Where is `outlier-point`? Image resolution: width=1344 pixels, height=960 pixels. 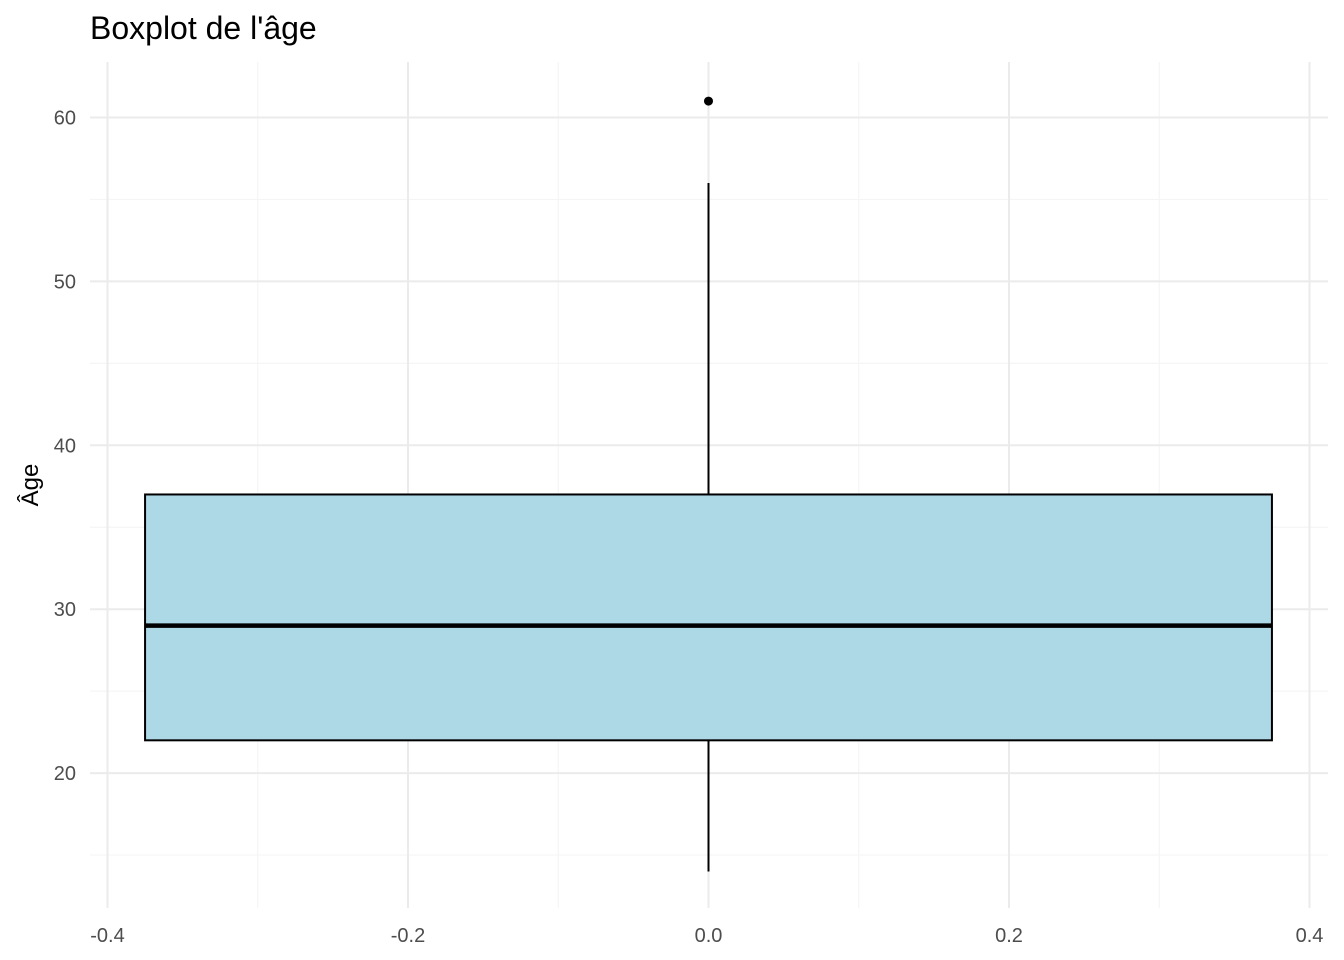
outlier-point is located at coordinates (708, 101).